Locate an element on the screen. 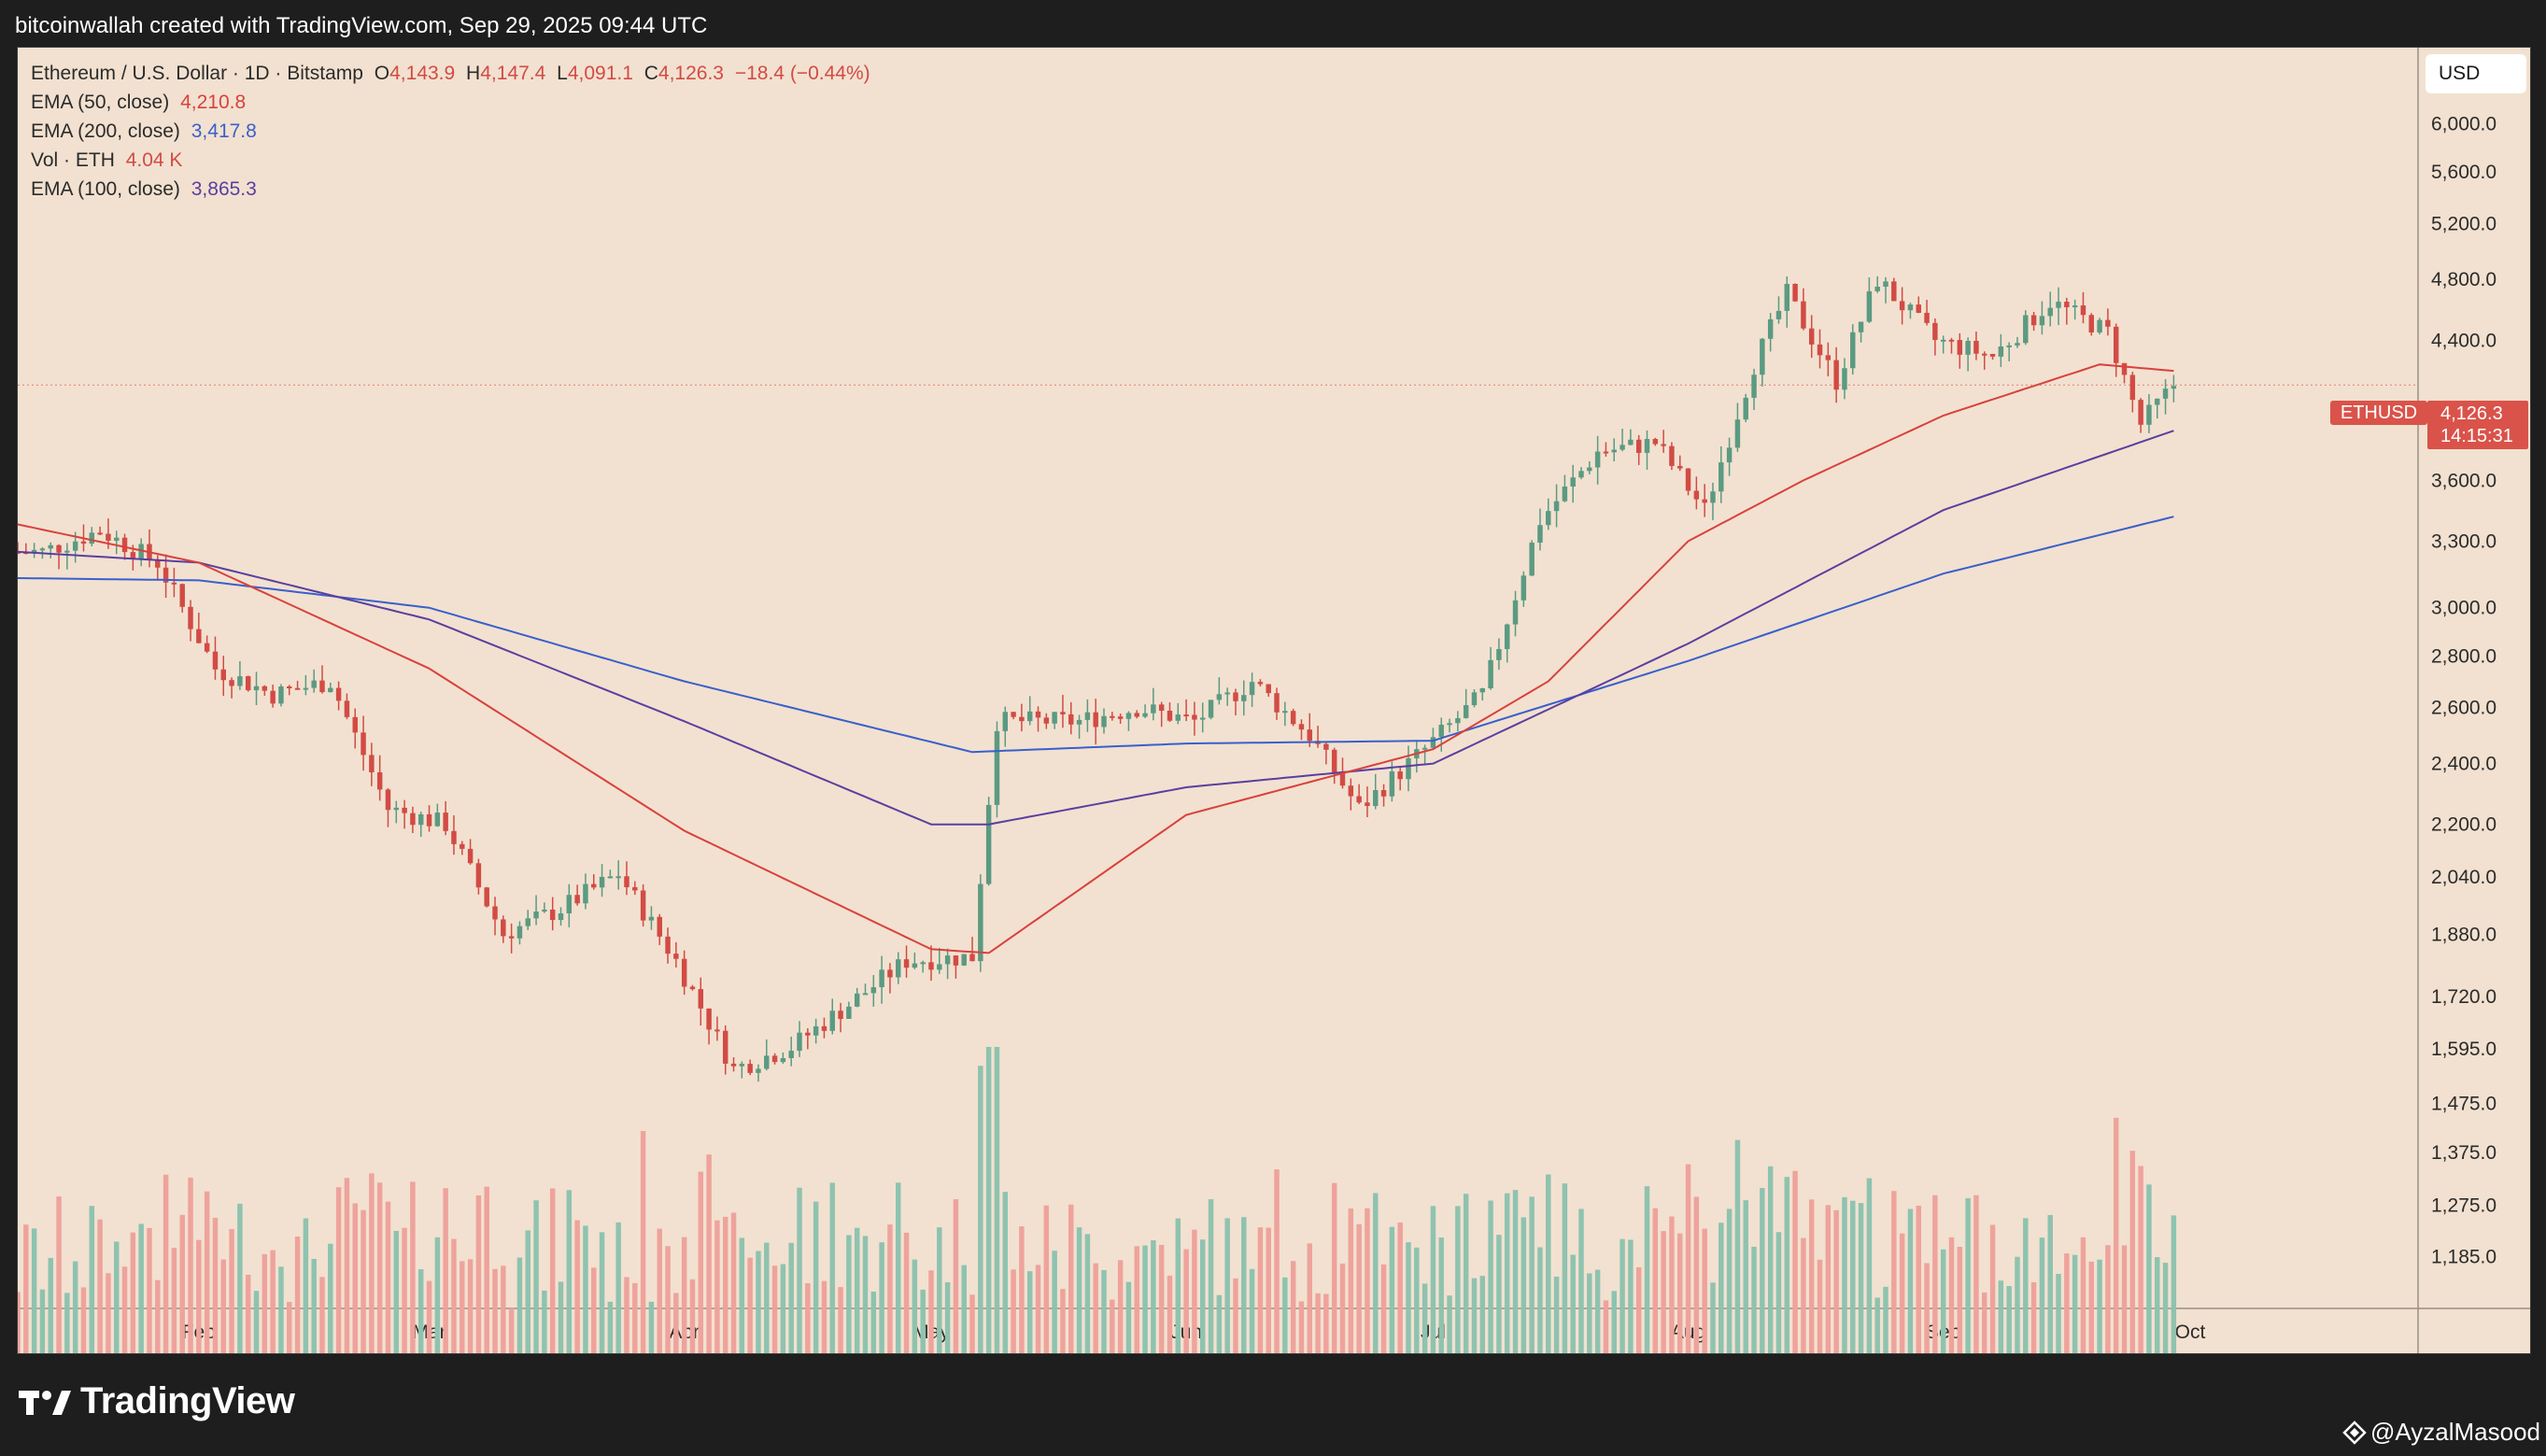 The image size is (2546, 1456). diamond-logo-icon is located at coordinates (2355, 1432).